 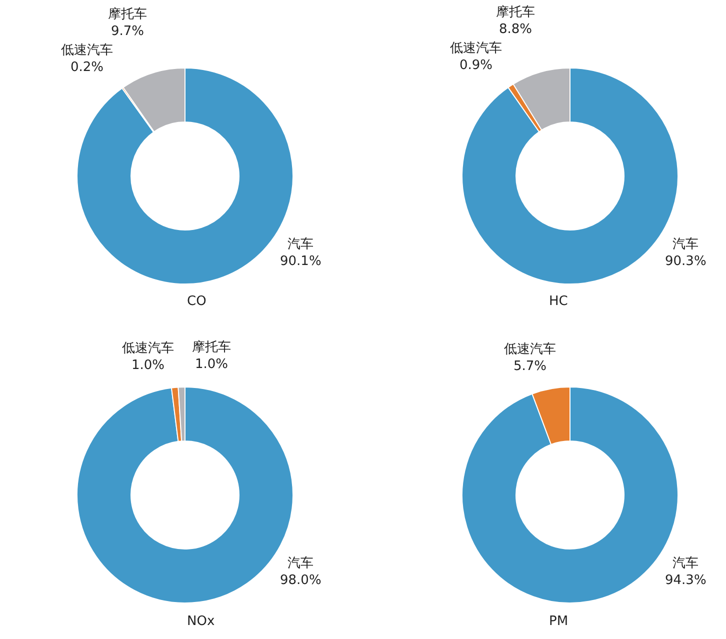 What do you see at coordinates (127, 31) in the screenshot?
I see `data-label: 9.7%` at bounding box center [127, 31].